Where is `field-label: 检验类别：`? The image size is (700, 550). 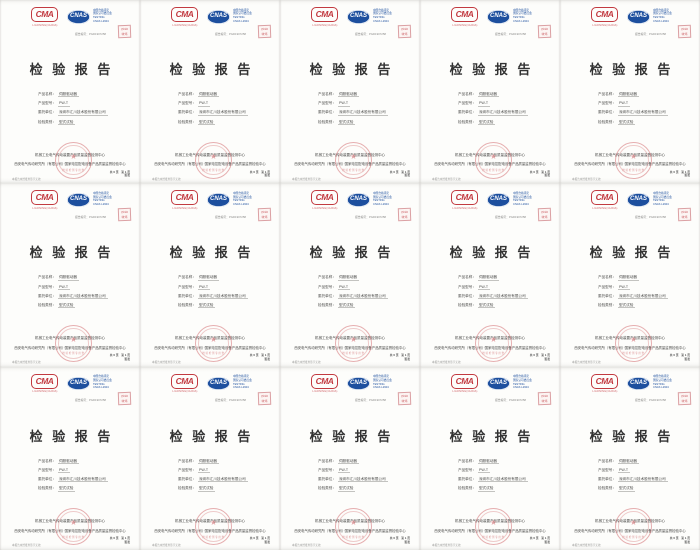 field-label: 检验类别： is located at coordinates (187, 121).